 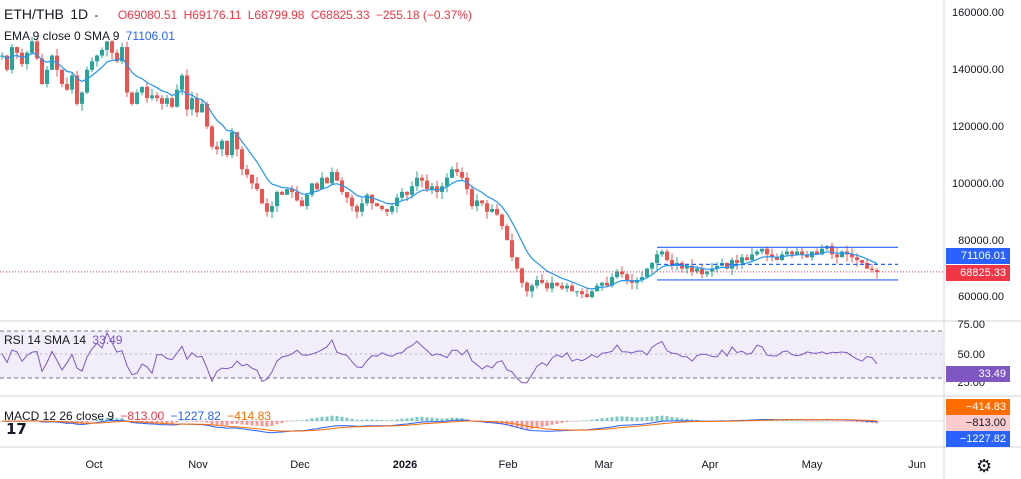 What do you see at coordinates (45, 340) in the screenshot?
I see `rsi-label: RSI 14 SMA 14` at bounding box center [45, 340].